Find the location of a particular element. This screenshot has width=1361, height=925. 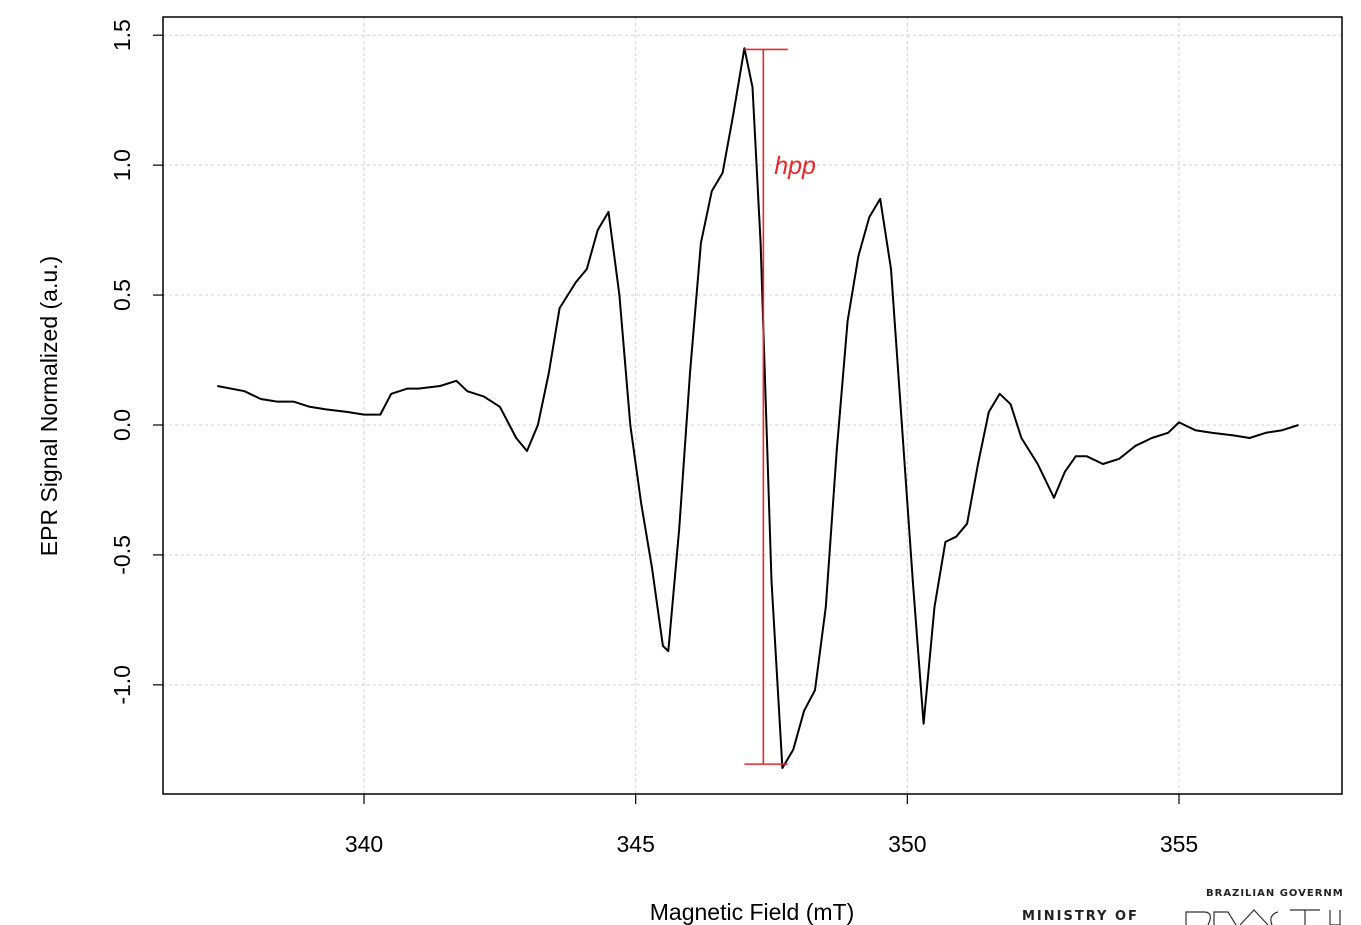

logo-mark is located at coordinates (1263, 917).